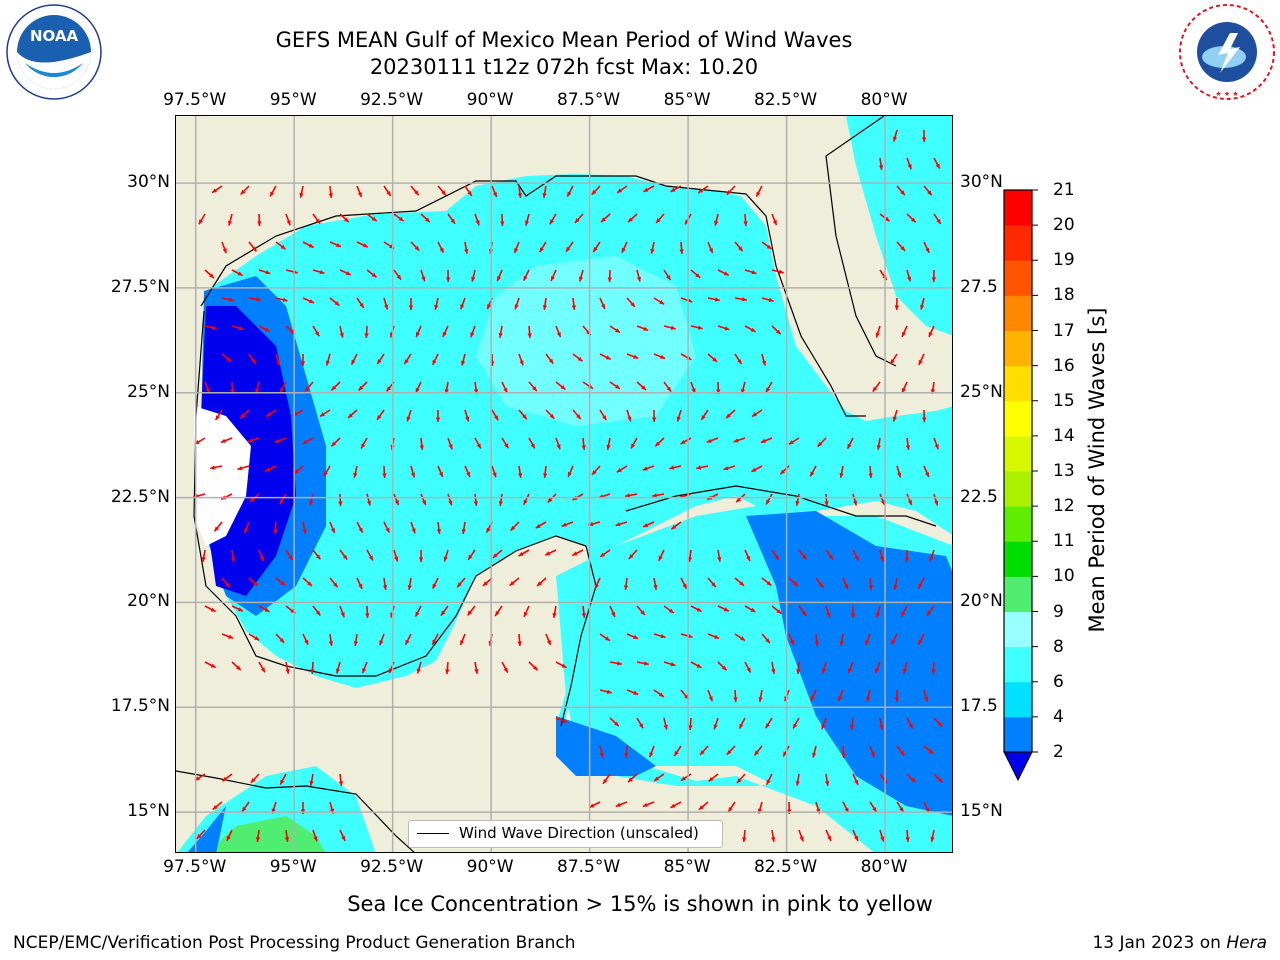 The height and width of the screenshot is (960, 1280). Describe the element at coordinates (1064, 295) in the screenshot. I see `colorbar-tick-label: 18` at that location.